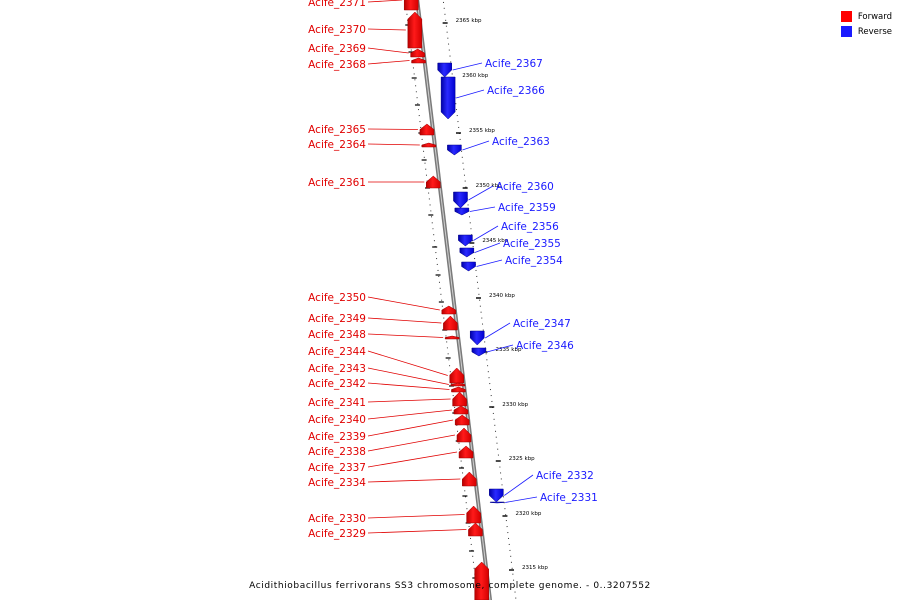 Image resolution: width=900 pixels, height=600 pixels. Describe the element at coordinates (337, 420) in the screenshot. I see `forward-gene-label: Acife_2340` at that location.